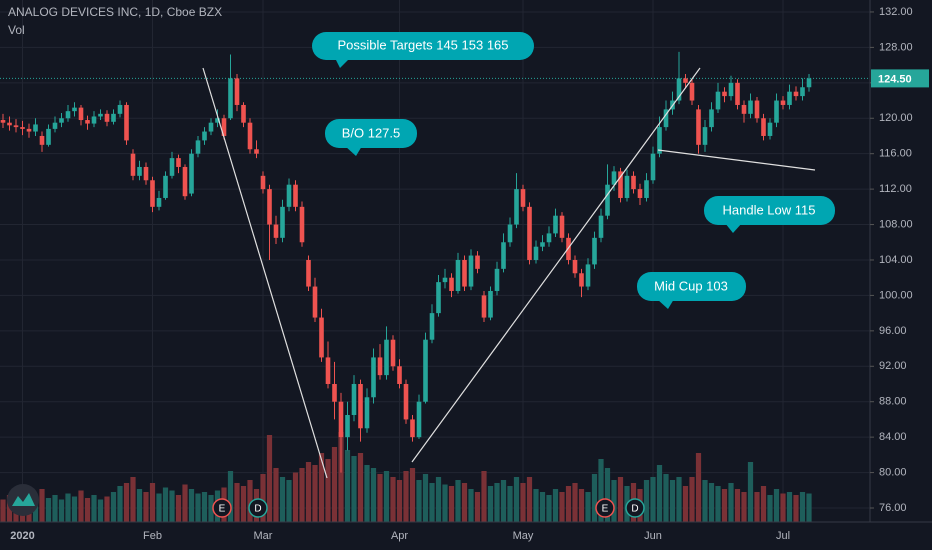  I want to click on annotation: Mid Cup 103, so click(691, 290).